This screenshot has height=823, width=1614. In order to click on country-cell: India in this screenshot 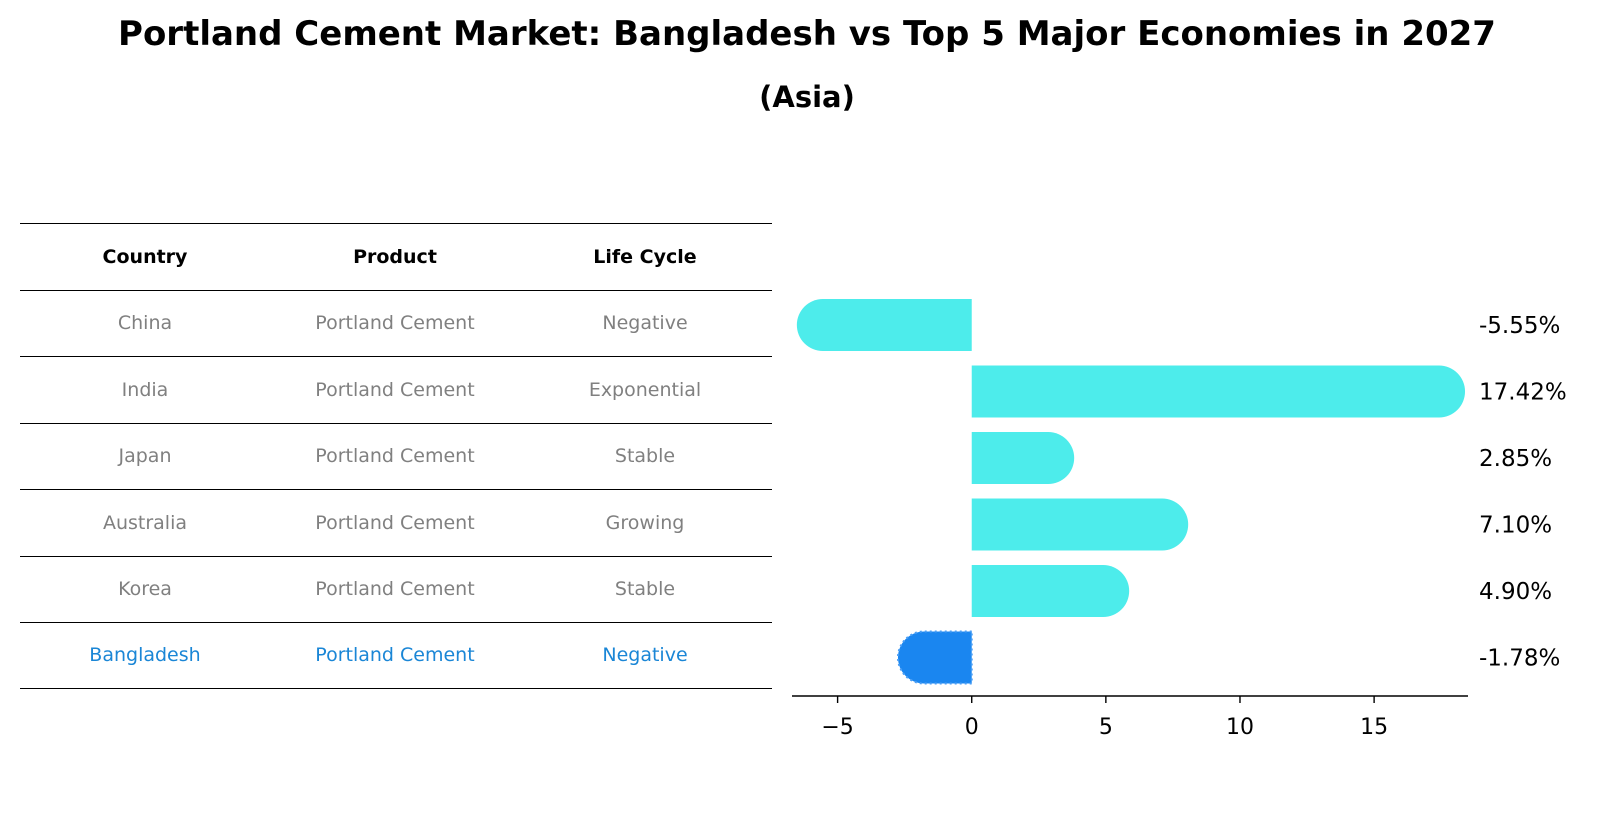, I will do `click(145, 389)`.